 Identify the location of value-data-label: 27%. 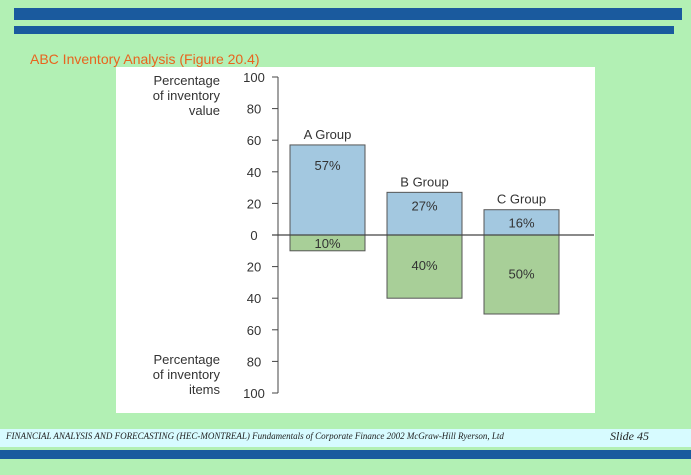
(424, 205).